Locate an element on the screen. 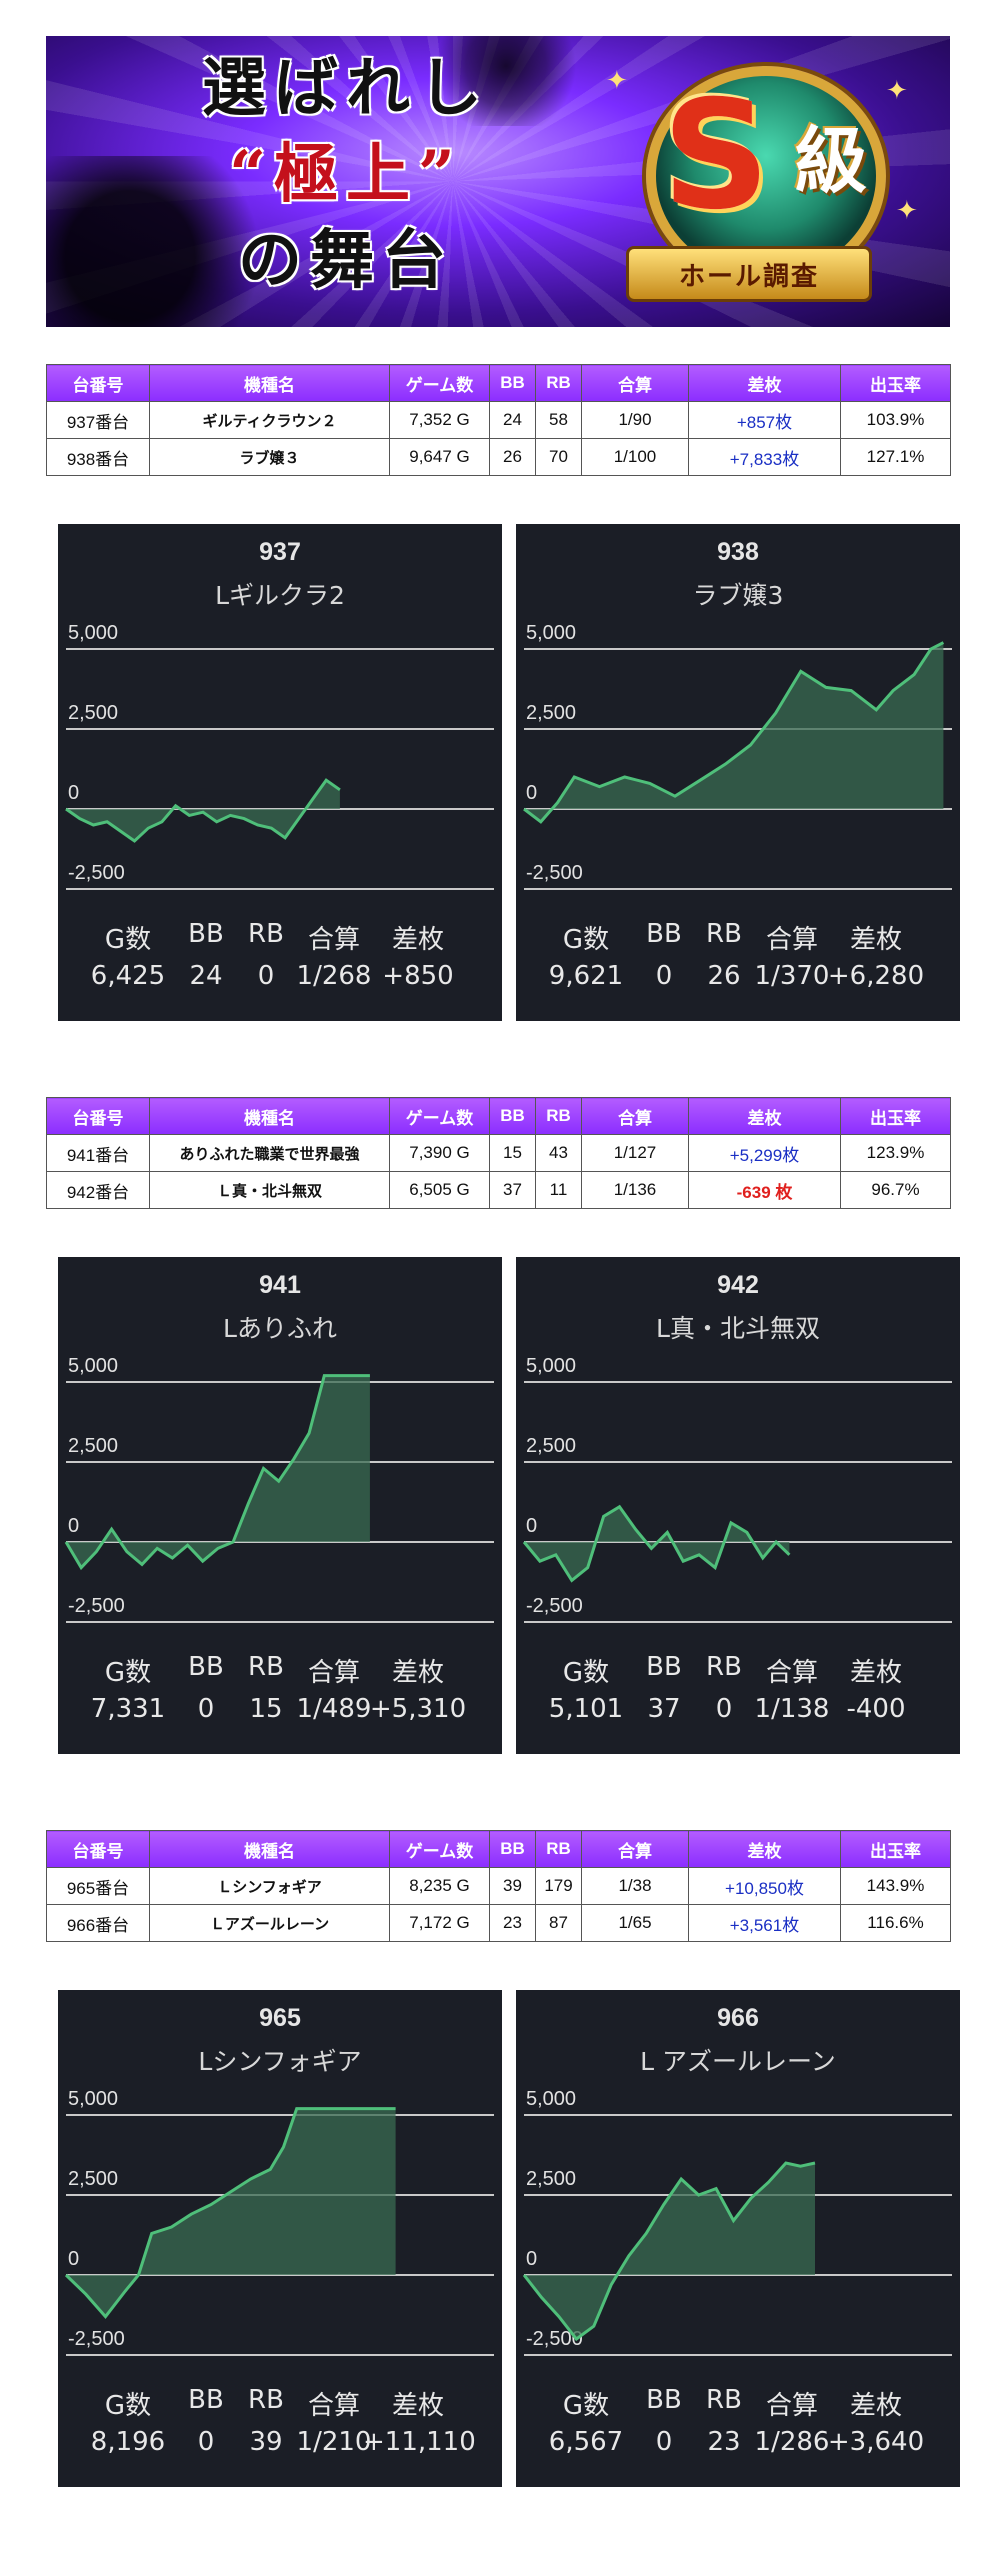 This screenshot has height=2560, width=994. table-row: 942番台 Ｌ真・北斗無双 6,505 G 37 11 1/136 -639 枚 96.7% is located at coordinates (498, 1190).